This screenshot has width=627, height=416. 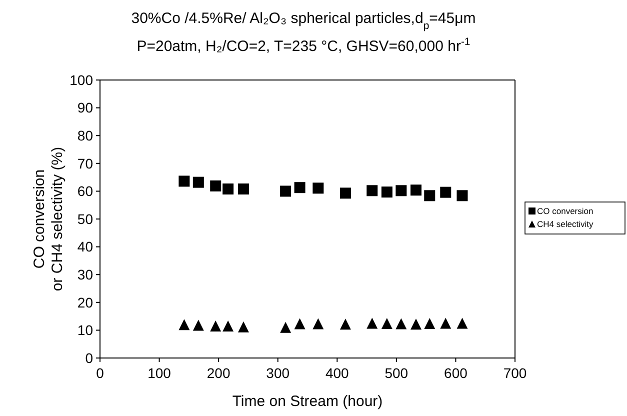 What do you see at coordinates (85, 218) in the screenshot?
I see `y-tick-label: 50` at bounding box center [85, 218].